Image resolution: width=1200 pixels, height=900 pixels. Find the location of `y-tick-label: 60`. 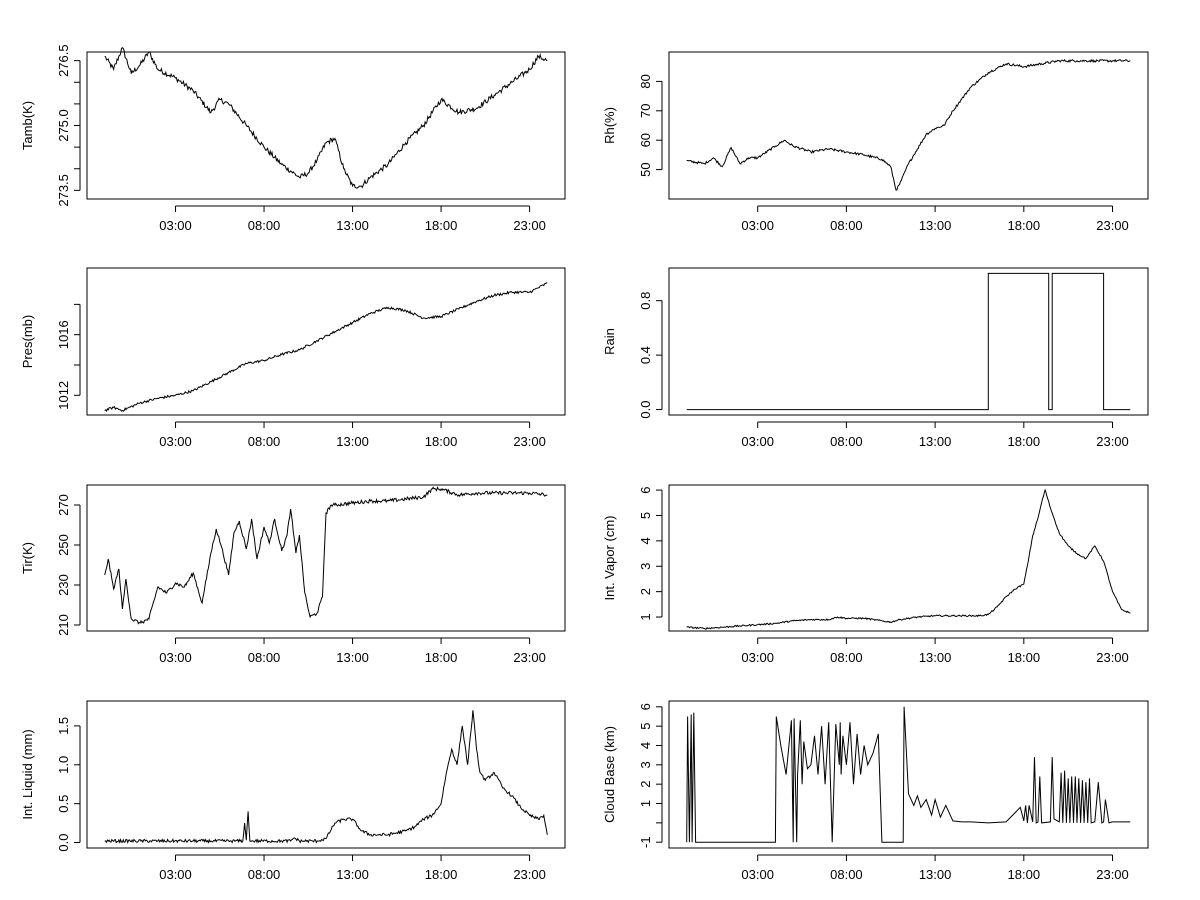

y-tick-label: 60 is located at coordinates (645, 140).